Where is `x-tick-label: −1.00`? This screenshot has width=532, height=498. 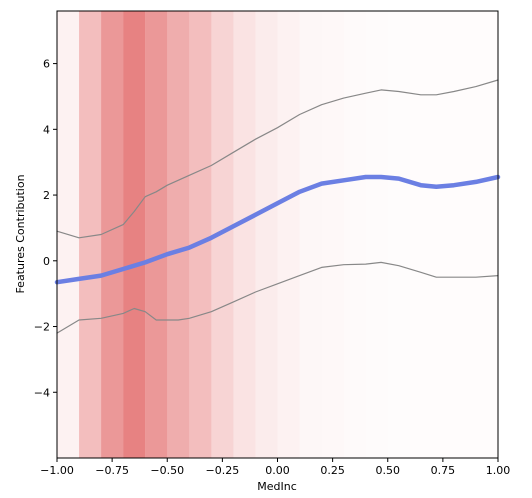
x-tick-label: −1.00 is located at coordinates (57, 470).